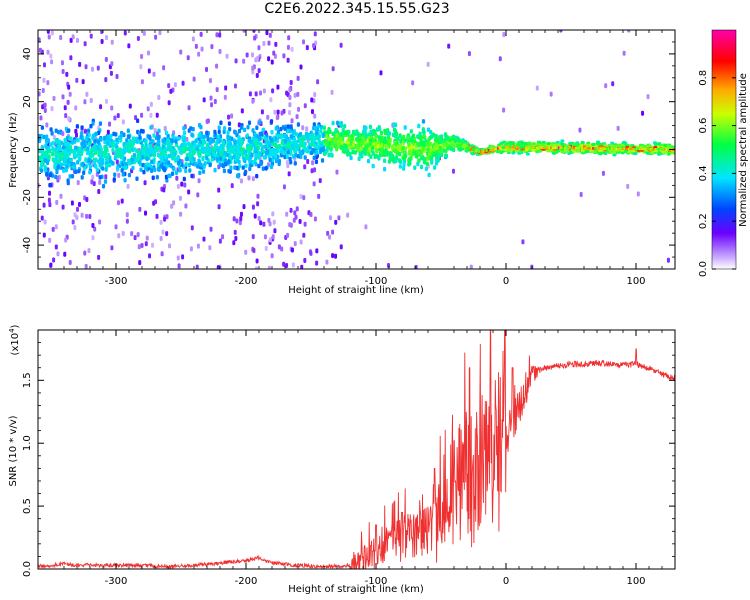 This screenshot has height=600, width=750. What do you see at coordinates (506, 281) in the screenshot?
I see `x-tick-label: 0` at bounding box center [506, 281].